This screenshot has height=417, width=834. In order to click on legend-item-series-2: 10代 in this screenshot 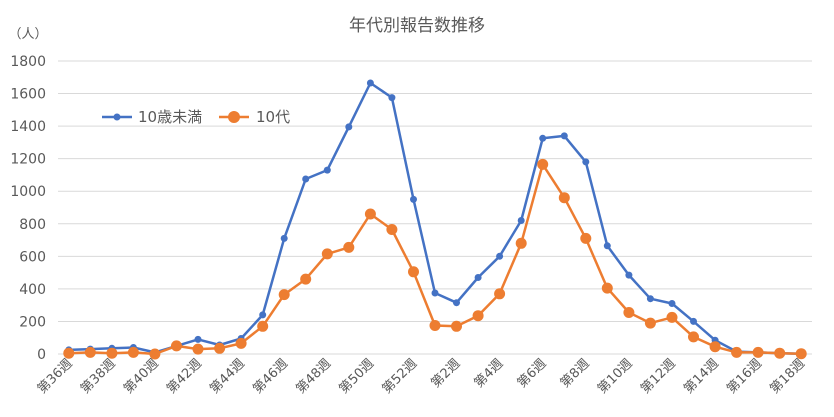, I will do `click(254, 117)`.